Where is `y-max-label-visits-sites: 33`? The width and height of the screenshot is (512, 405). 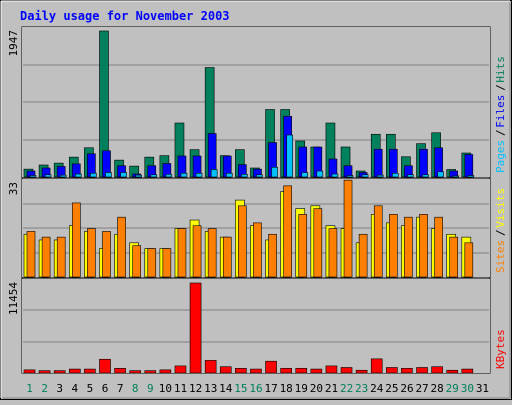 y-max-label-visits-sites: 33 is located at coordinates (13, 188).